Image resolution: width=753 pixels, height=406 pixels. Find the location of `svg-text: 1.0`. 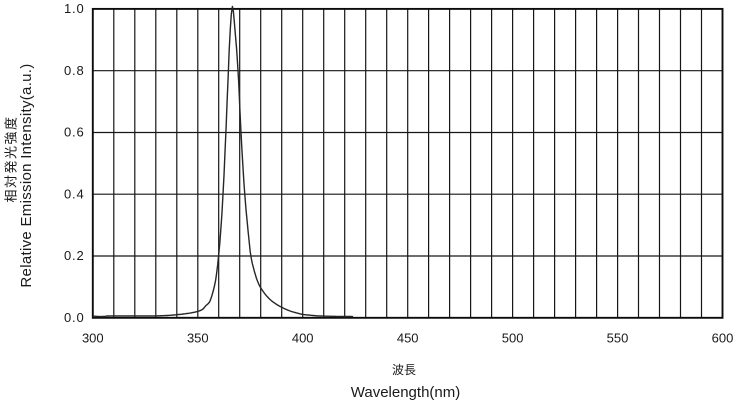

svg-text: 1.0 is located at coordinates (74, 8).